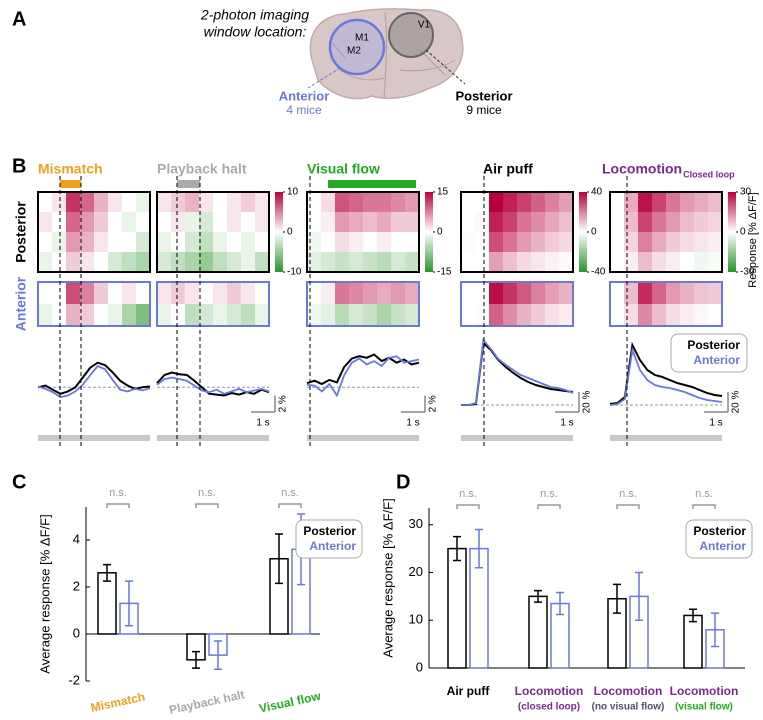 This screenshot has height=720, width=763. I want to click on colorbar-tick-label: 10, so click(293, 192).